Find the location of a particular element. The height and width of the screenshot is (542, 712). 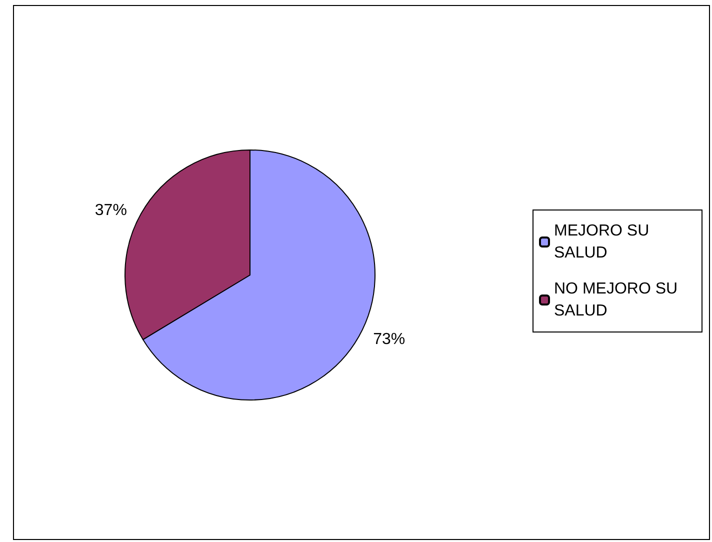

data-label: 37% is located at coordinates (110, 211).